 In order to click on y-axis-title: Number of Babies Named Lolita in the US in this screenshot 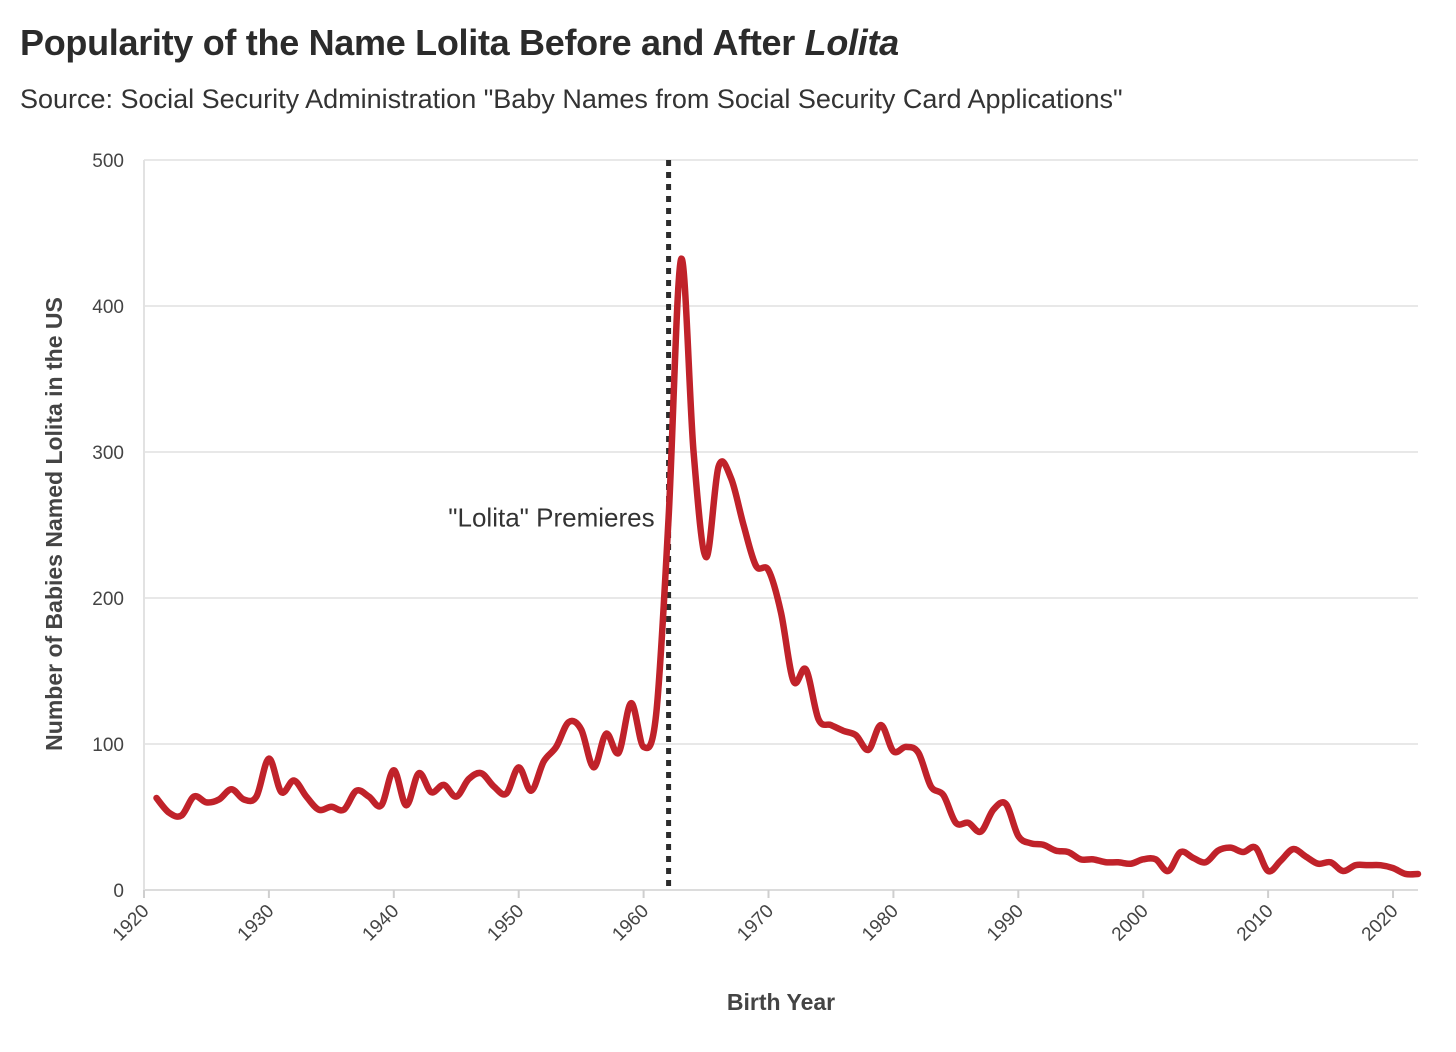, I will do `click(54, 524)`.